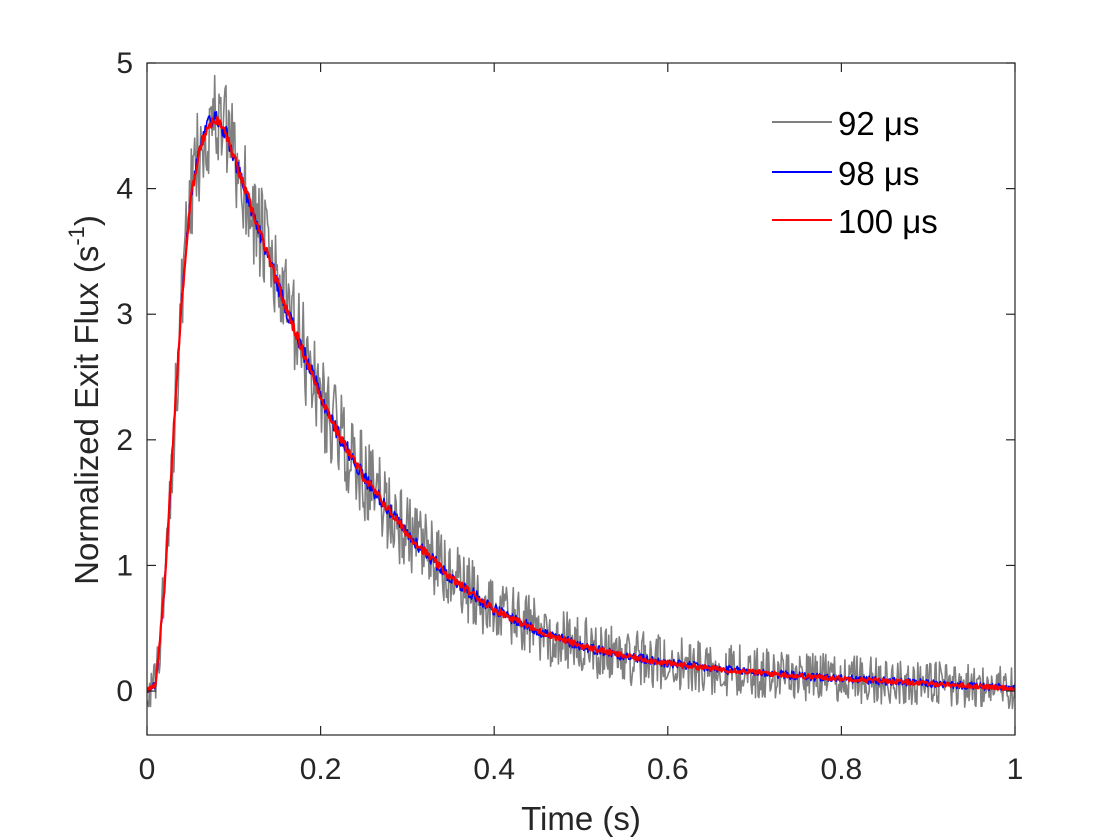 Image resolution: width=1120 pixels, height=840 pixels. Describe the element at coordinates (494, 769) in the screenshot. I see `x-tick-label: 0.4` at that location.